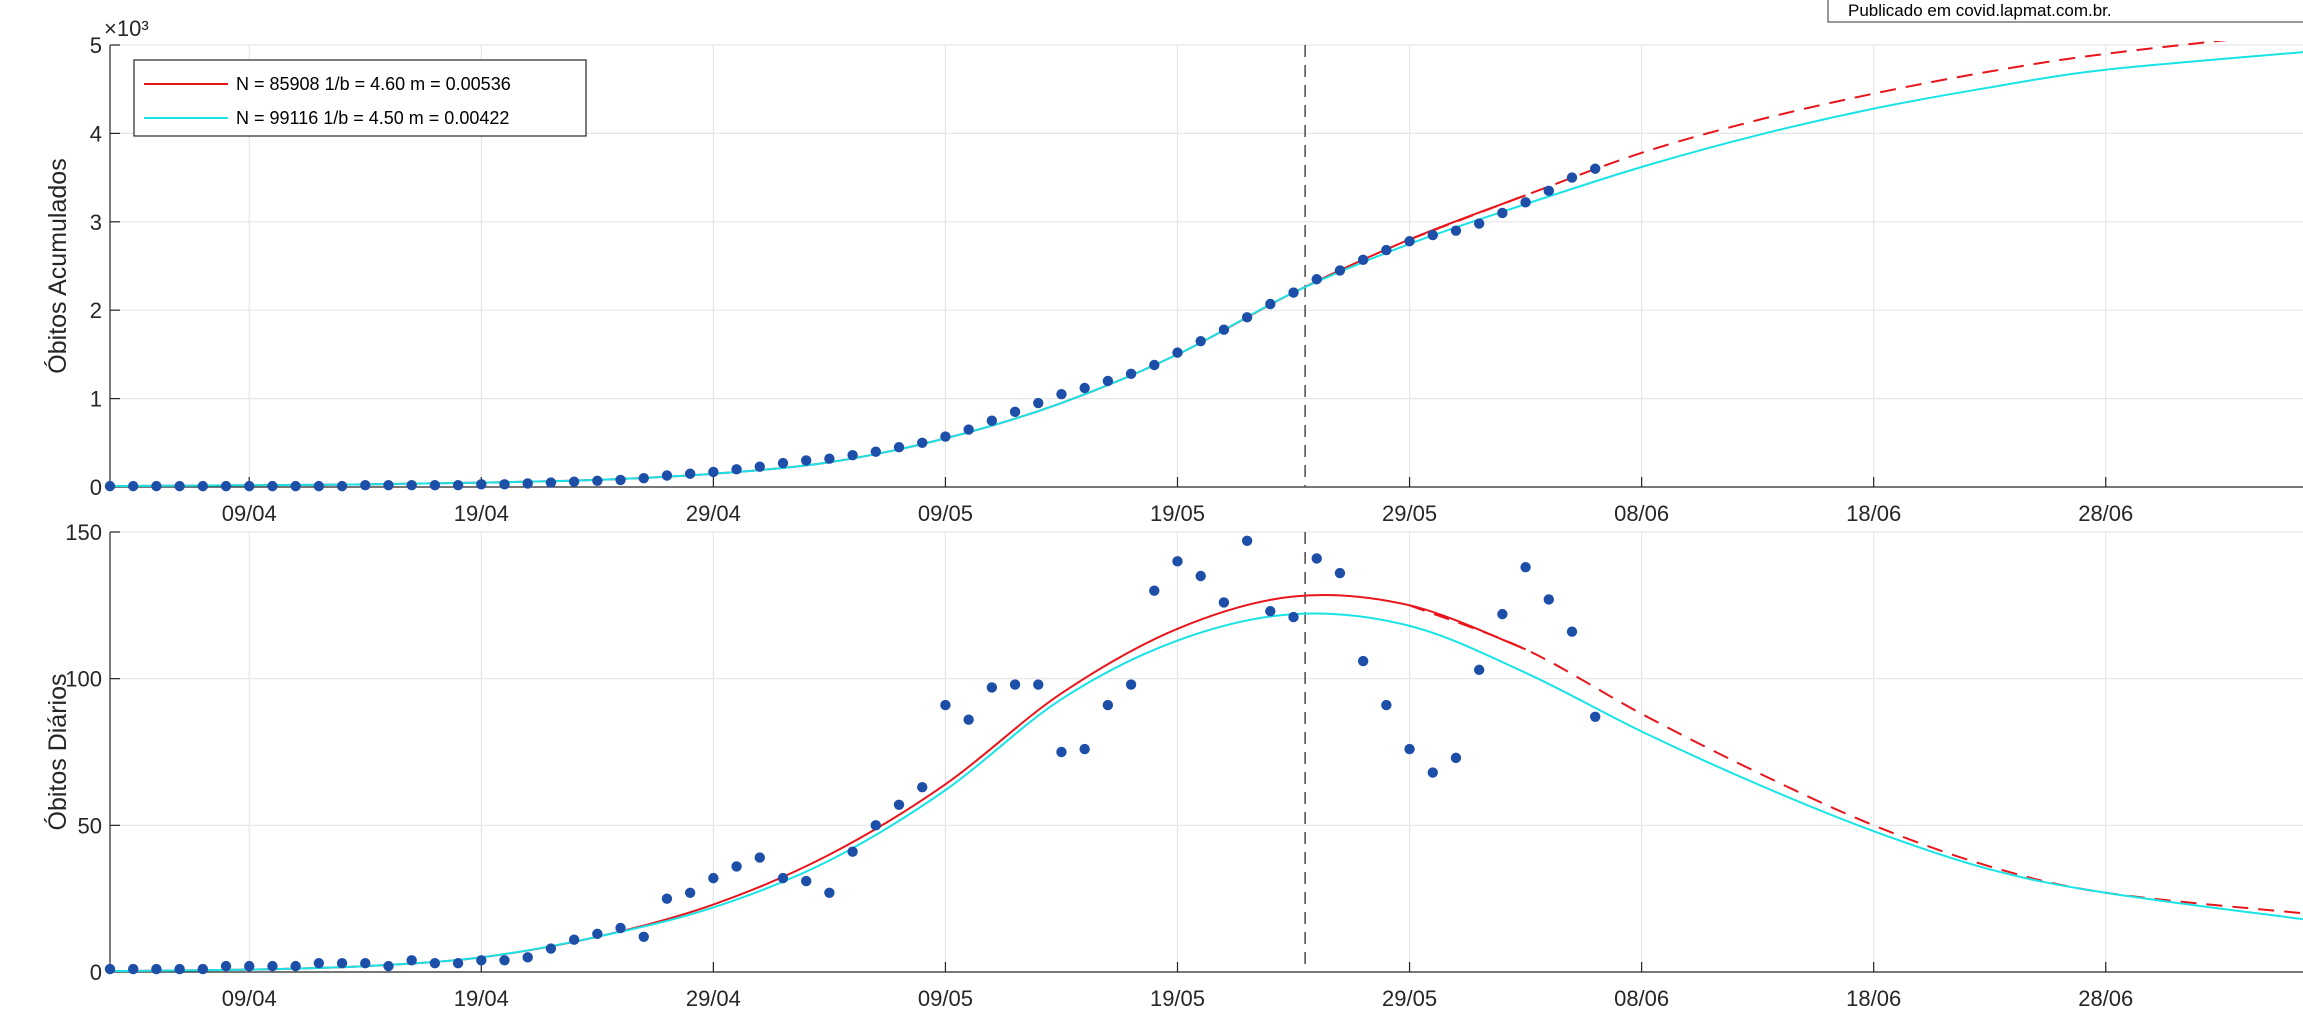  What do you see at coordinates (90, 825) in the screenshot?
I see `y-tick-label: 50` at bounding box center [90, 825].